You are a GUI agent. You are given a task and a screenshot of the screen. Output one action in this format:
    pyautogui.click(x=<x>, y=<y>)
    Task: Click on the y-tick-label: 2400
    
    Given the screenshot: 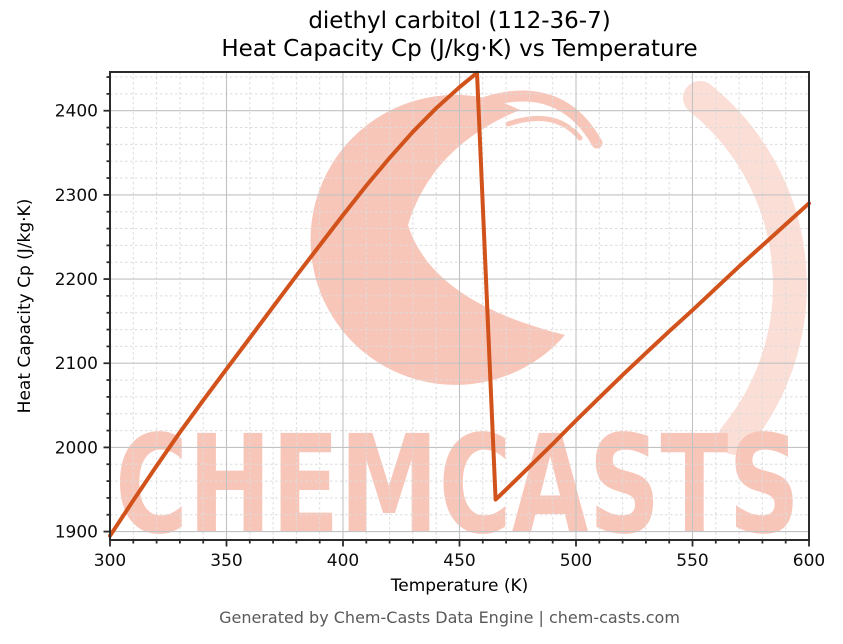 What is the action you would take?
    pyautogui.click(x=76, y=112)
    